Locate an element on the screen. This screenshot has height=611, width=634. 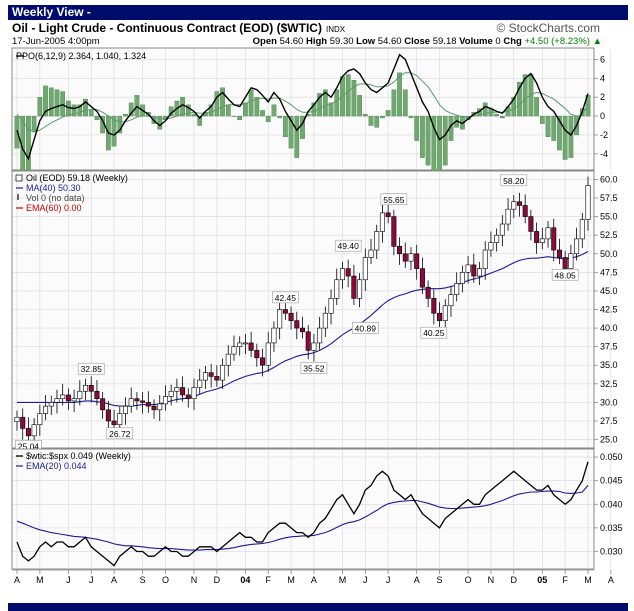
x-axis-label: 04 is located at coordinates (245, 580).